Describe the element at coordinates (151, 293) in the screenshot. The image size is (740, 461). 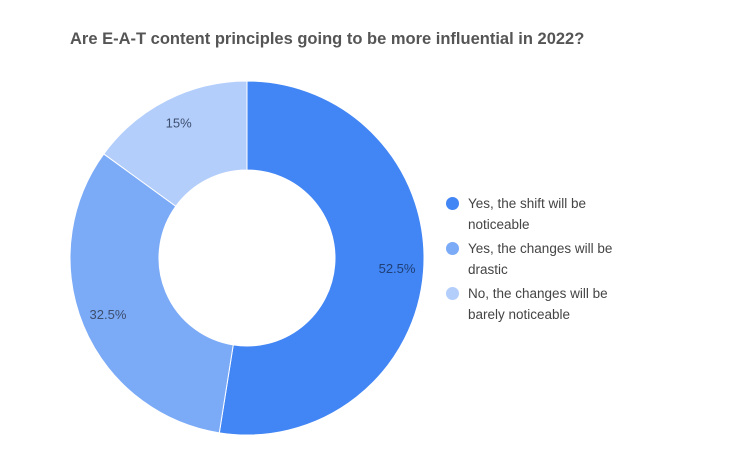
I see `slice-changes-drastic` at that location.